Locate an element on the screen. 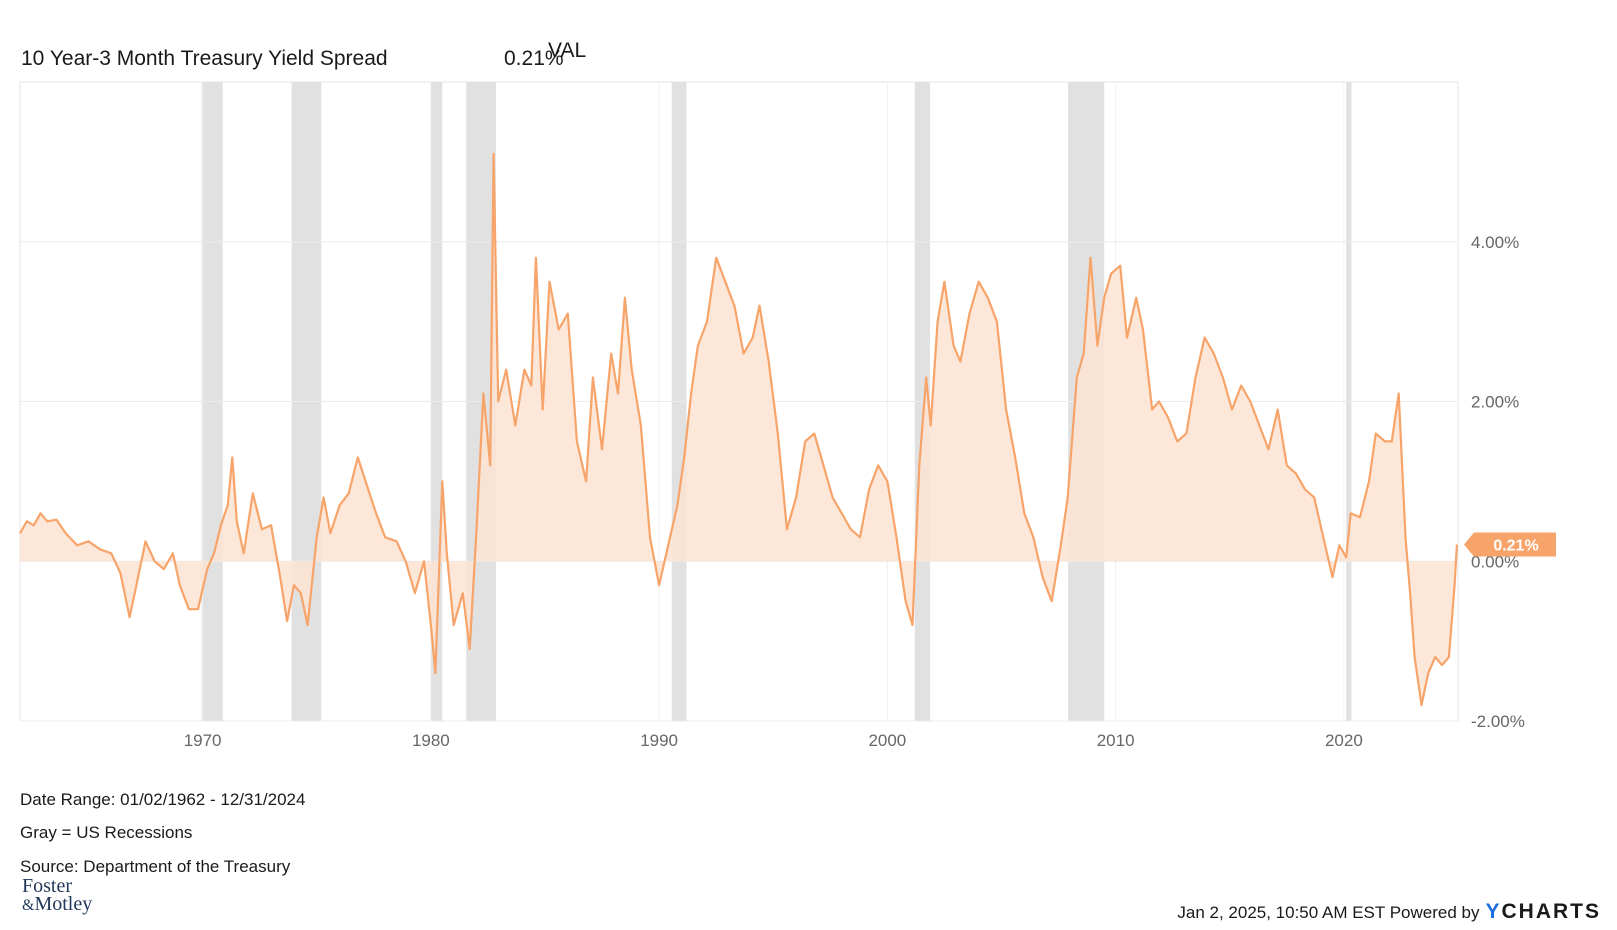 The height and width of the screenshot is (930, 1617). date-range-note: Date Range: 01/02/1962 - 12/31/2024 is located at coordinates (163, 799).